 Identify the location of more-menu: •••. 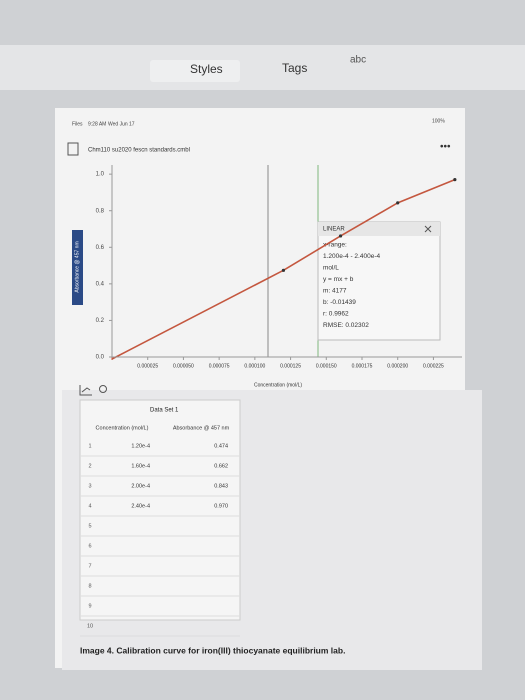
(445, 147).